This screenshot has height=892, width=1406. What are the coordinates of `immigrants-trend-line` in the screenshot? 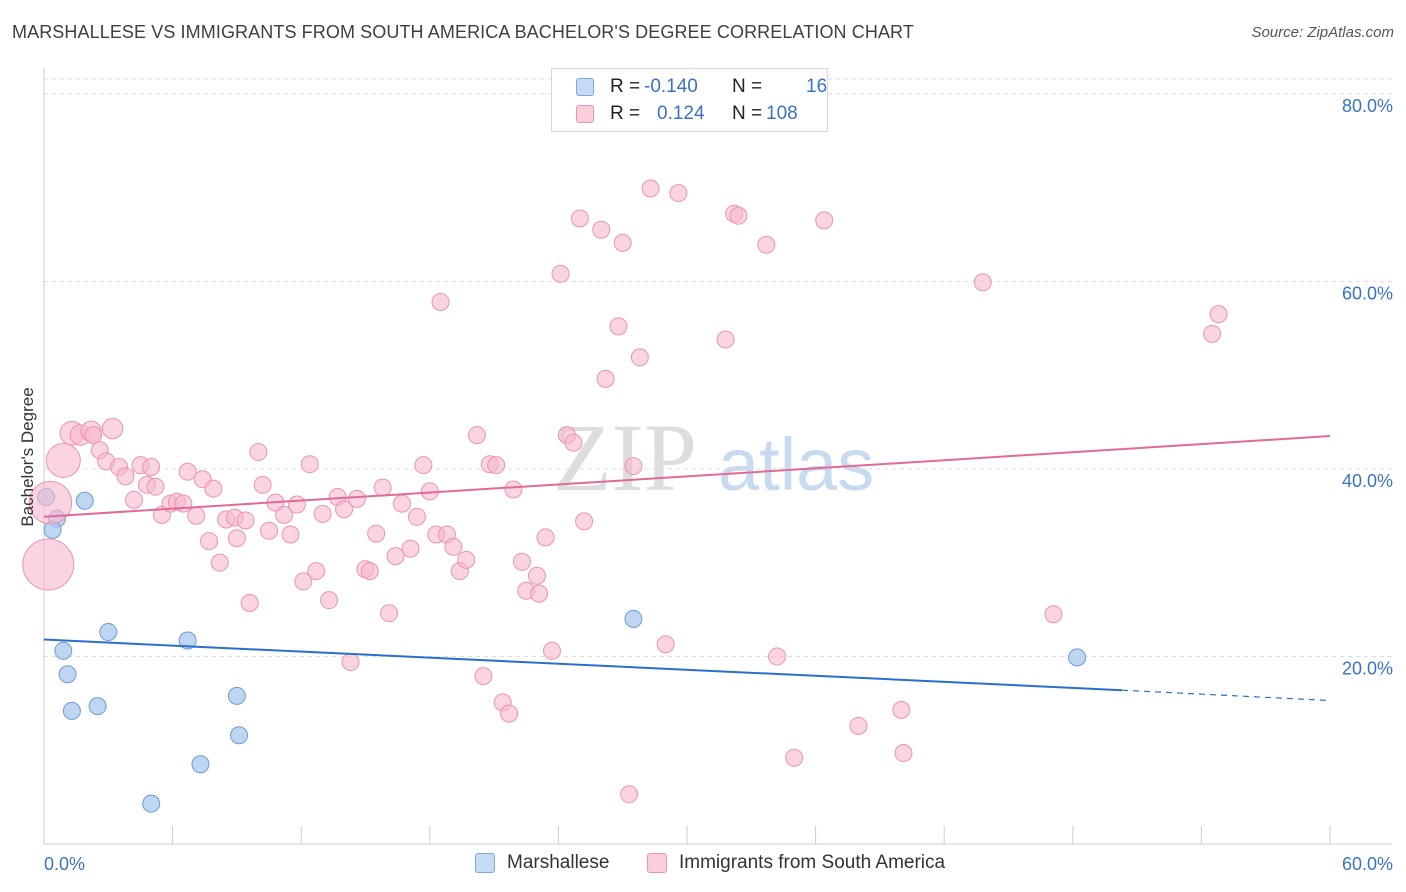 It's located at (687, 476).